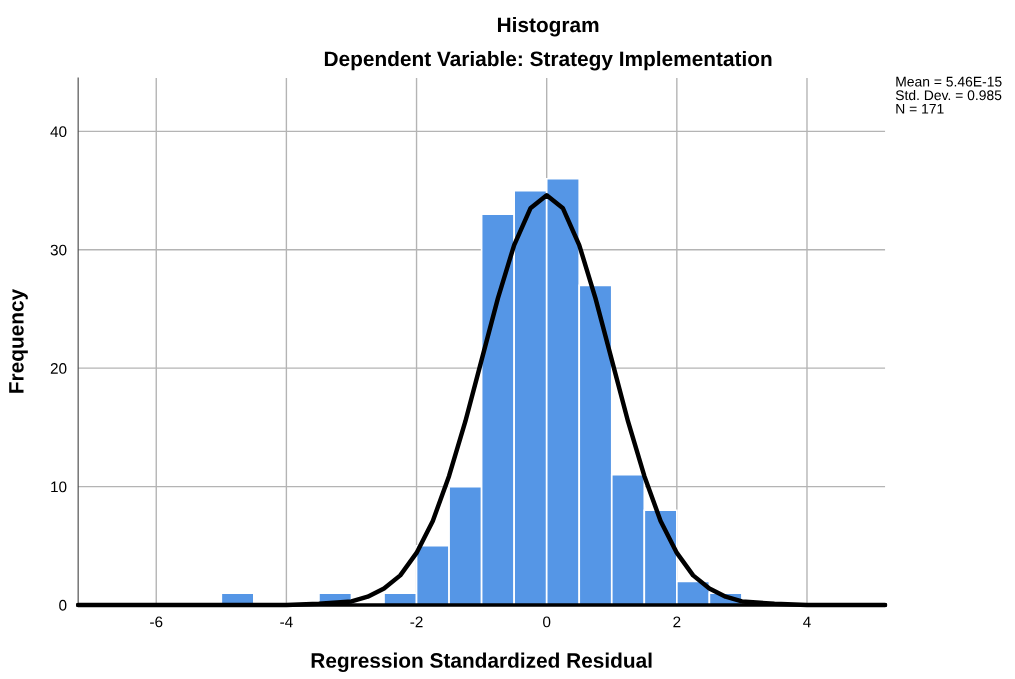 This screenshot has height=679, width=1015. What do you see at coordinates (548, 26) in the screenshot?
I see `chart-title: Histogram` at bounding box center [548, 26].